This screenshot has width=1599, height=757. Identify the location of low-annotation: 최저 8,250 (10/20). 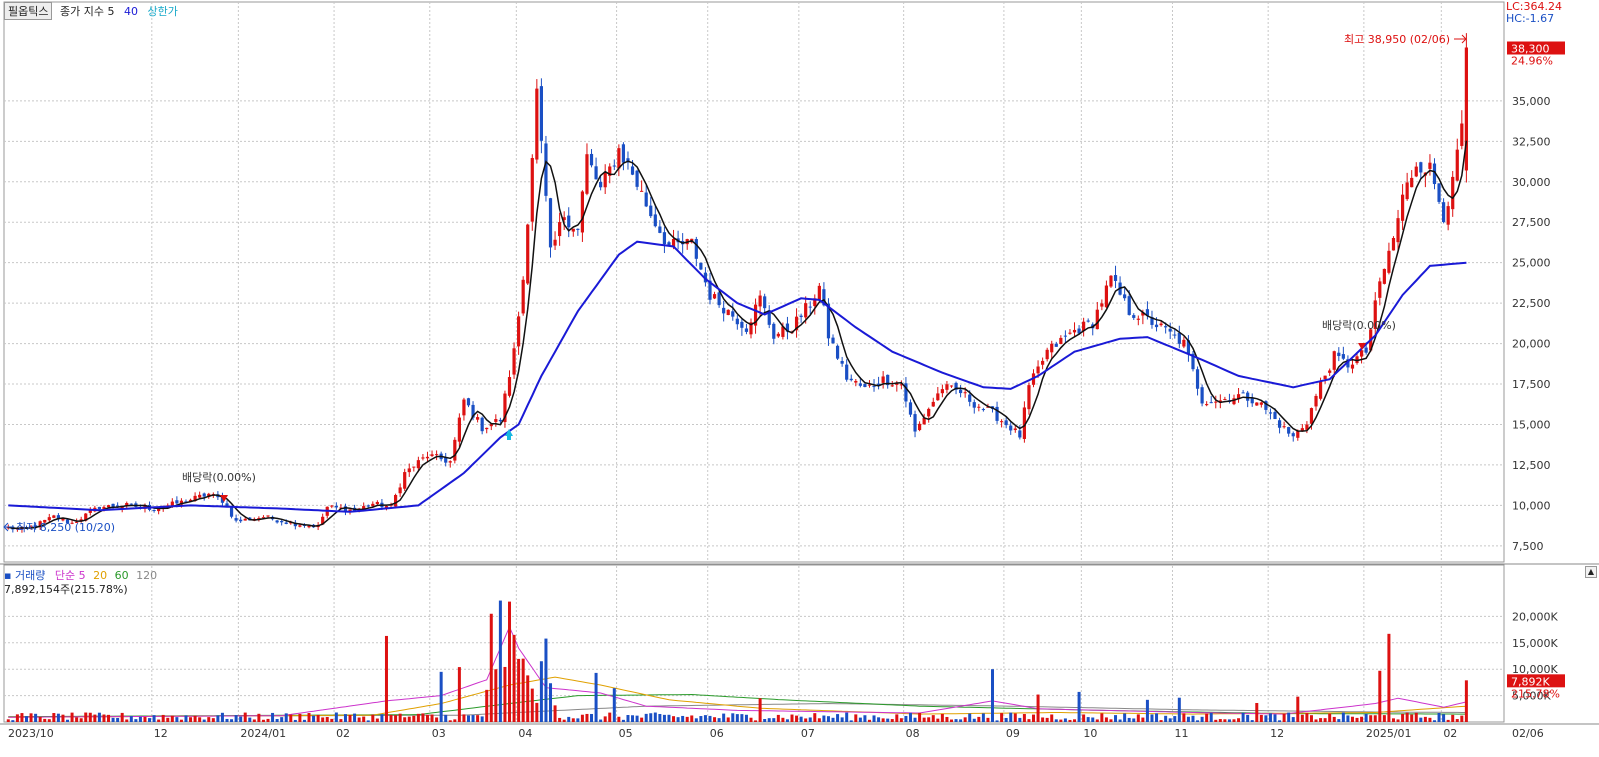
(65, 527).